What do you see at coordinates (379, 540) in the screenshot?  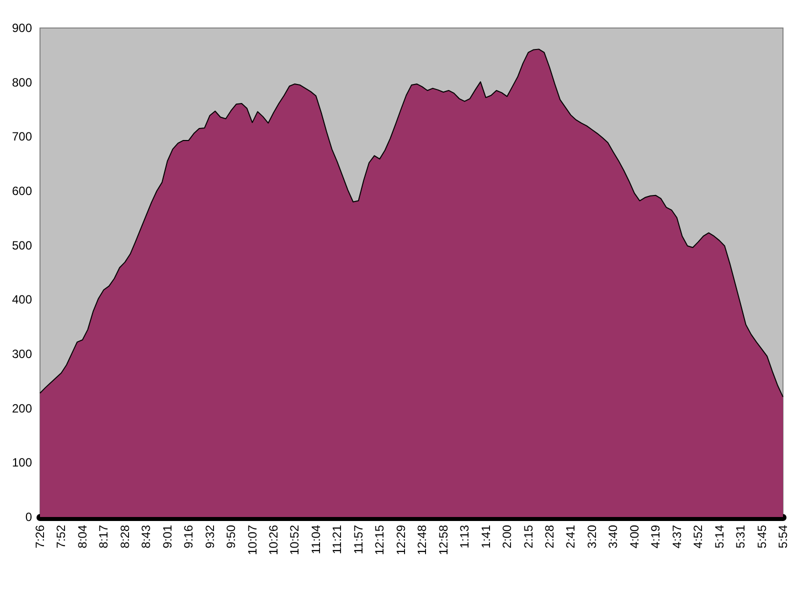 I see `x-tick-label: 12:15` at bounding box center [379, 540].